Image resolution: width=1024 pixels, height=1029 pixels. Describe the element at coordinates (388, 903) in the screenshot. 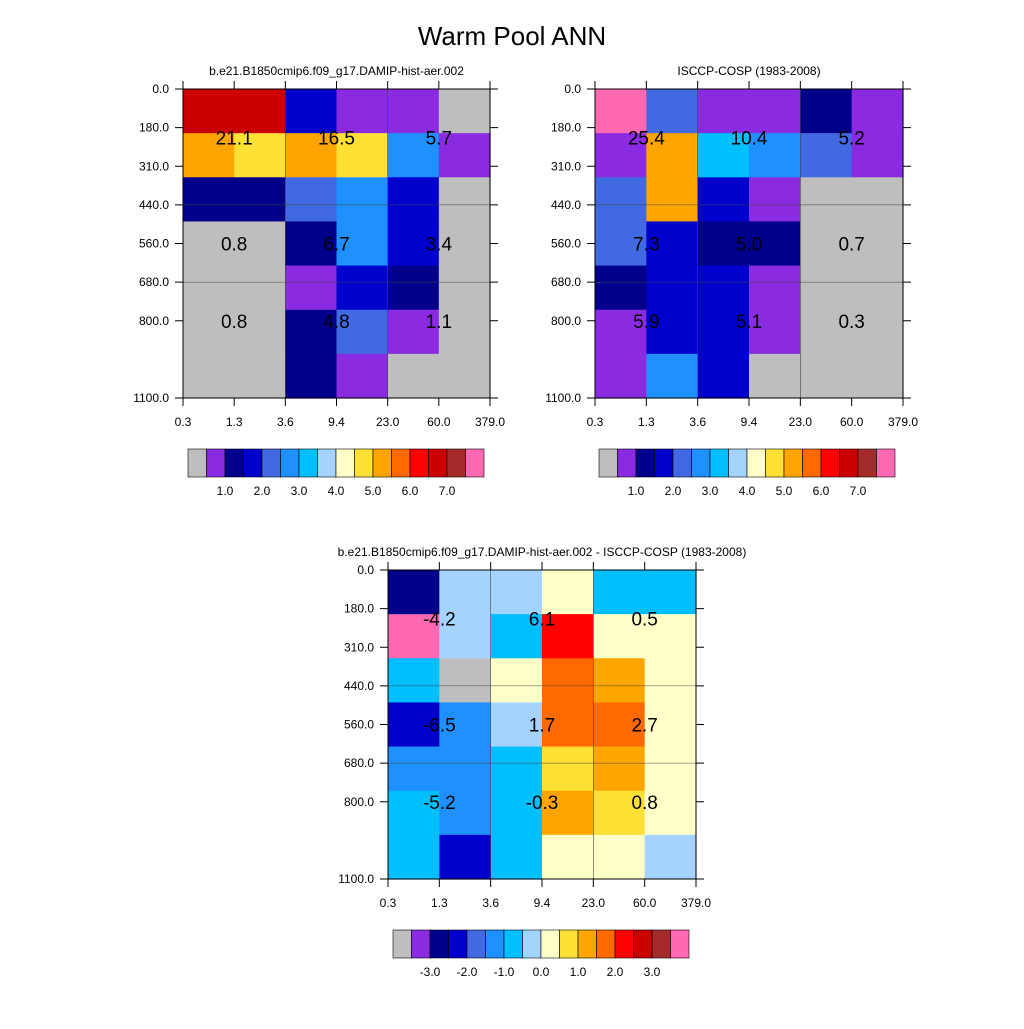

I see `x-tick-label: 0.3` at that location.